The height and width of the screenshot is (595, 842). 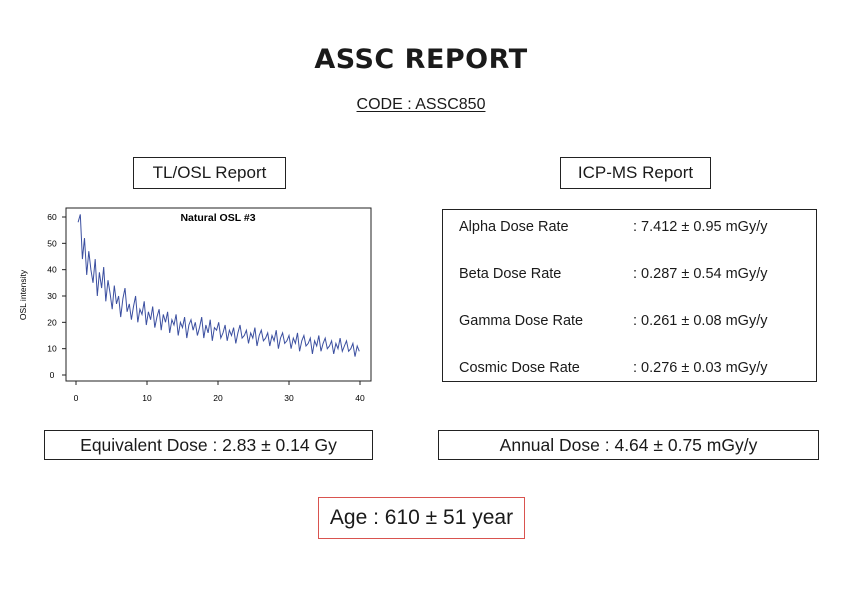 What do you see at coordinates (52, 270) in the screenshot?
I see `y-tick-label: 40` at bounding box center [52, 270].